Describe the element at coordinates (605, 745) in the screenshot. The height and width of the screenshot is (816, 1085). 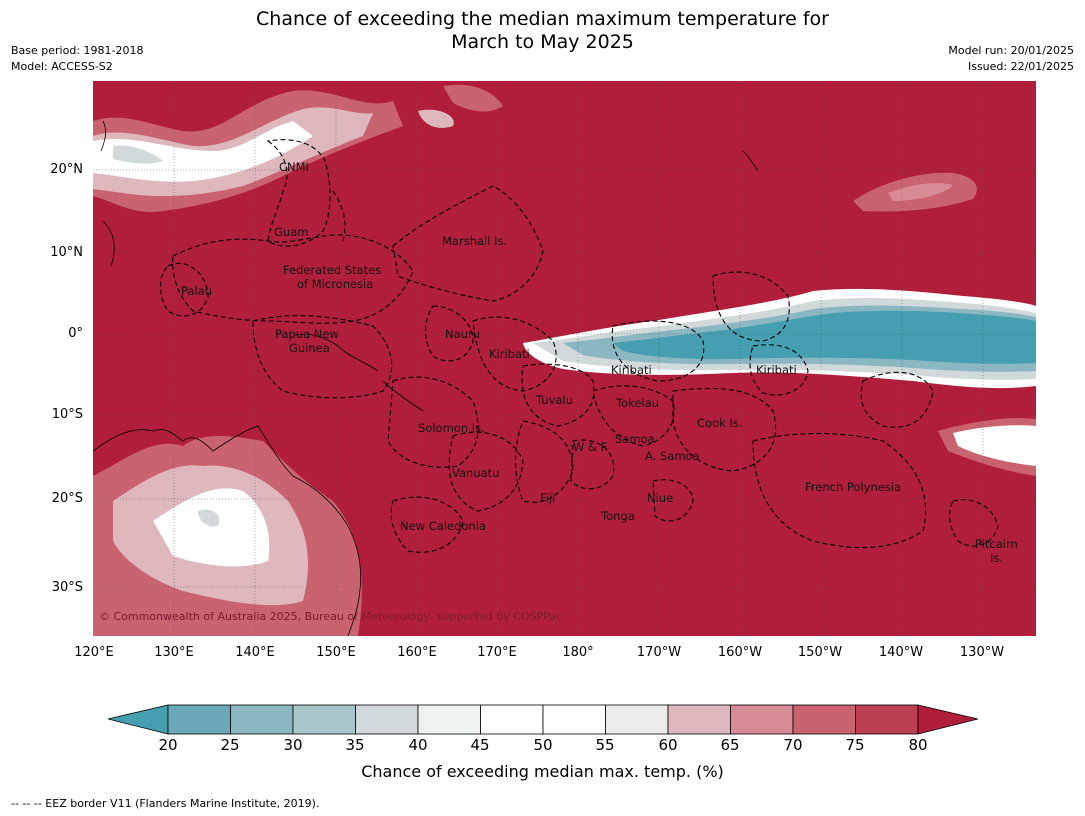
I see `colorbar-tick-55: 55` at that location.